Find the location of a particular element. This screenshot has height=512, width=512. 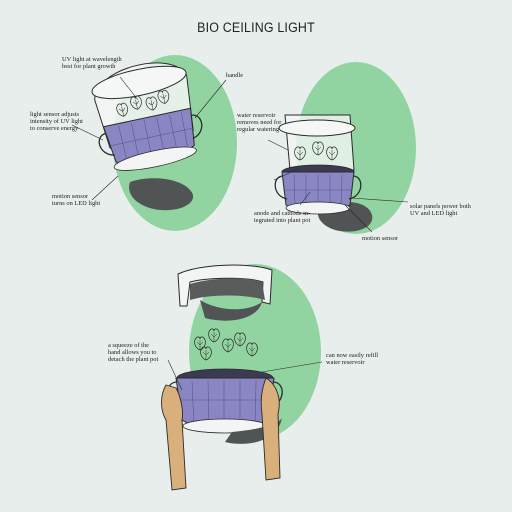

label-solar-panels: solar panels power both UV and LED light is located at coordinates (440, 210).